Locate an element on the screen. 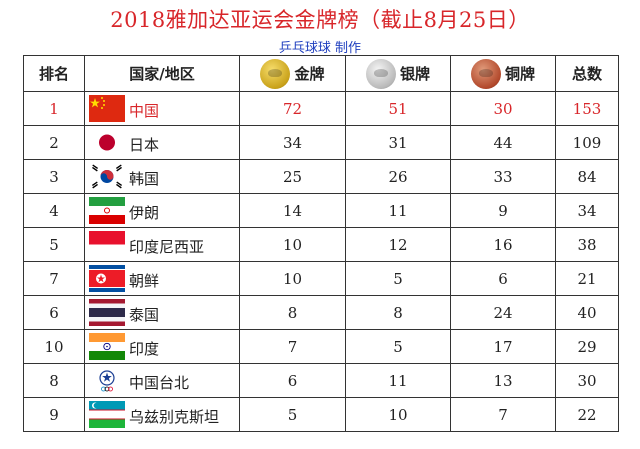  rank-cell: 4 is located at coordinates (54, 210).